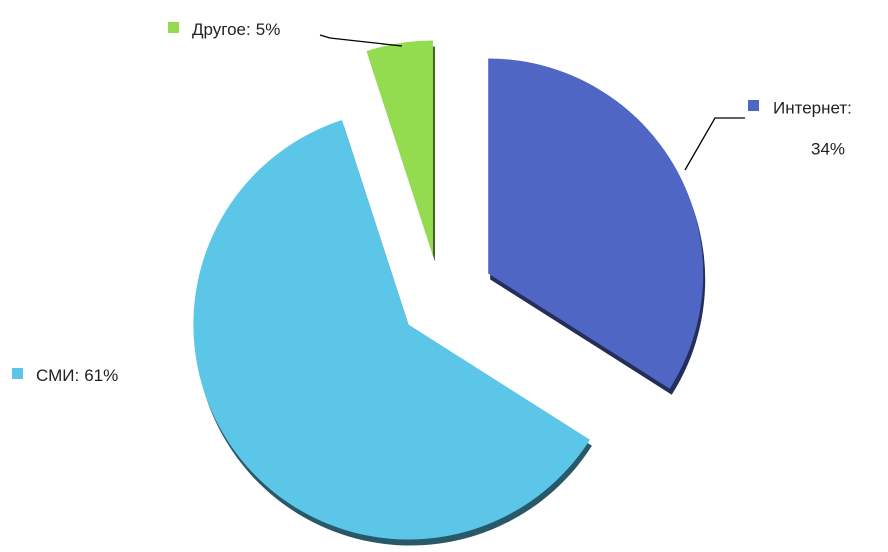 This screenshot has height=552, width=888. Describe the element at coordinates (221, 29) in the screenshot. I see `category-label: Другое:` at that location.